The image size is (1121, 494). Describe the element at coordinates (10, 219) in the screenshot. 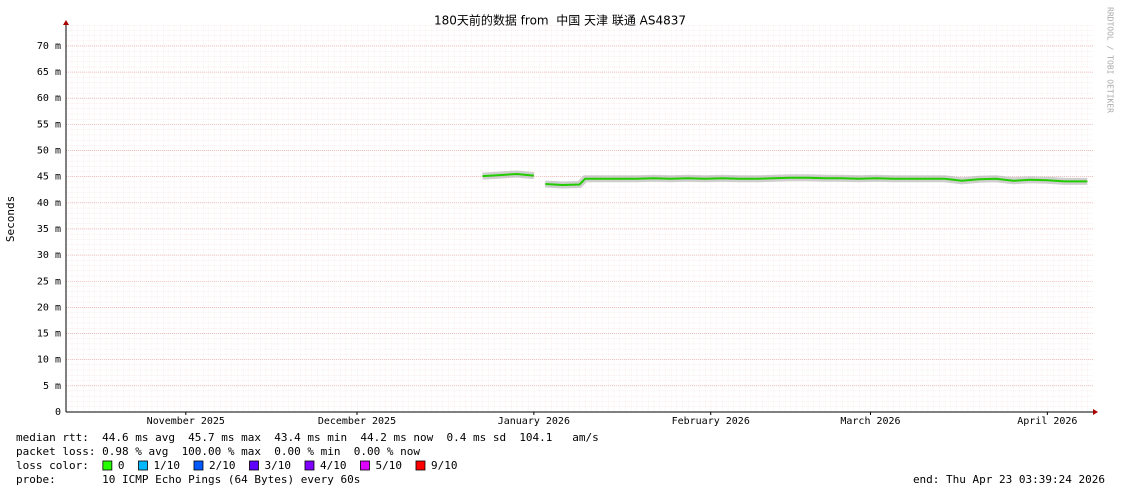

I see `y-axis-label: Seconds` at that location.